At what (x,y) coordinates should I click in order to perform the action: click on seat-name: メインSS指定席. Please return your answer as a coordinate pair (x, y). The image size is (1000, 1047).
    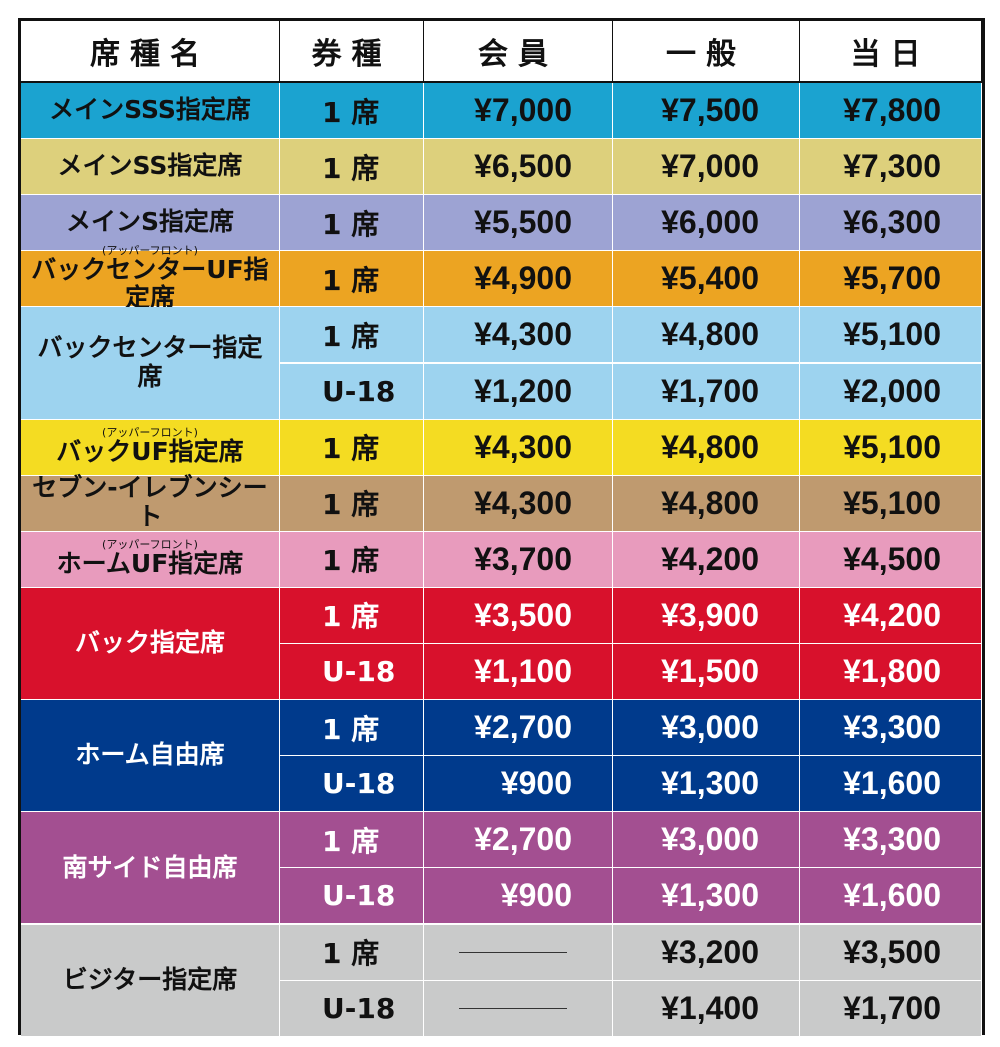
    Looking at the image, I should click on (150, 166).